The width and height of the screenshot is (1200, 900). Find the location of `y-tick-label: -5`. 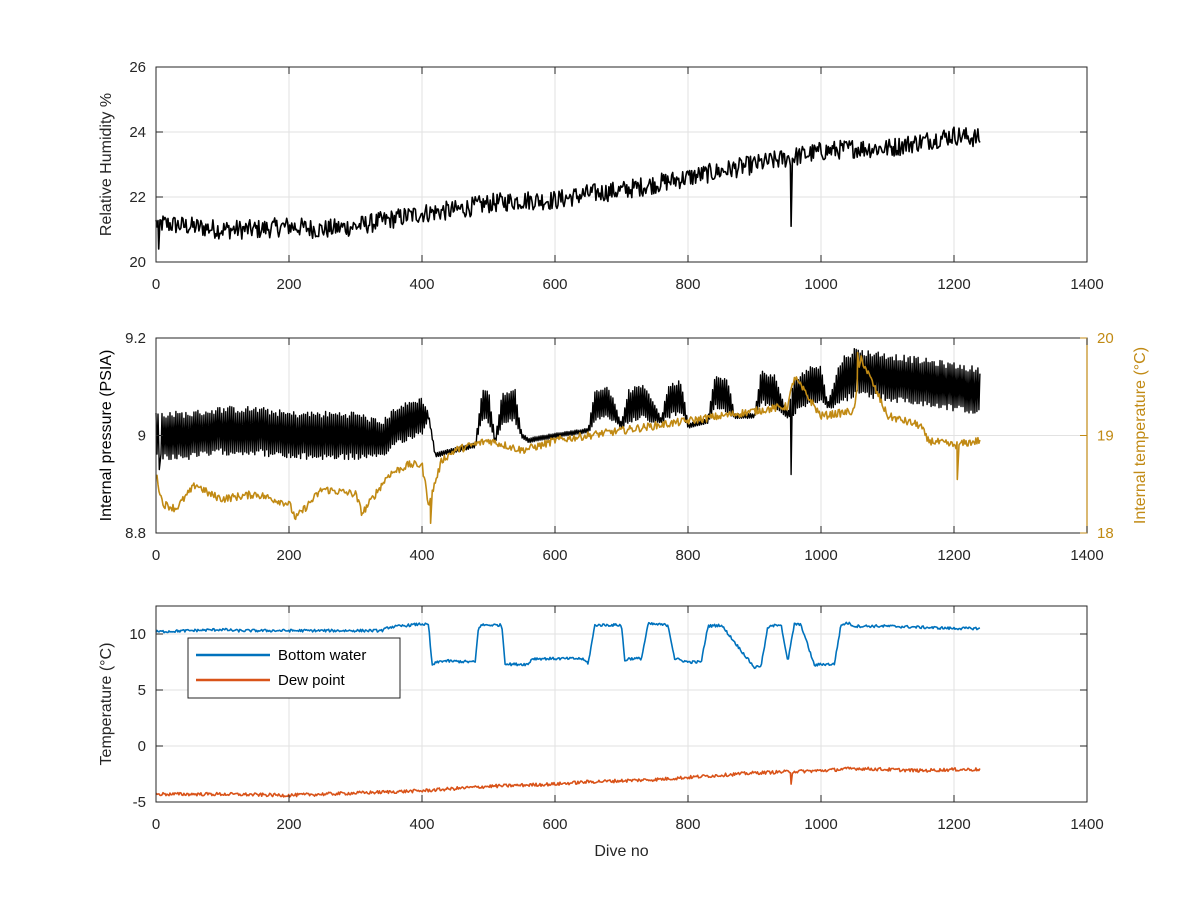

y-tick-label: -5 is located at coordinates (139, 802).